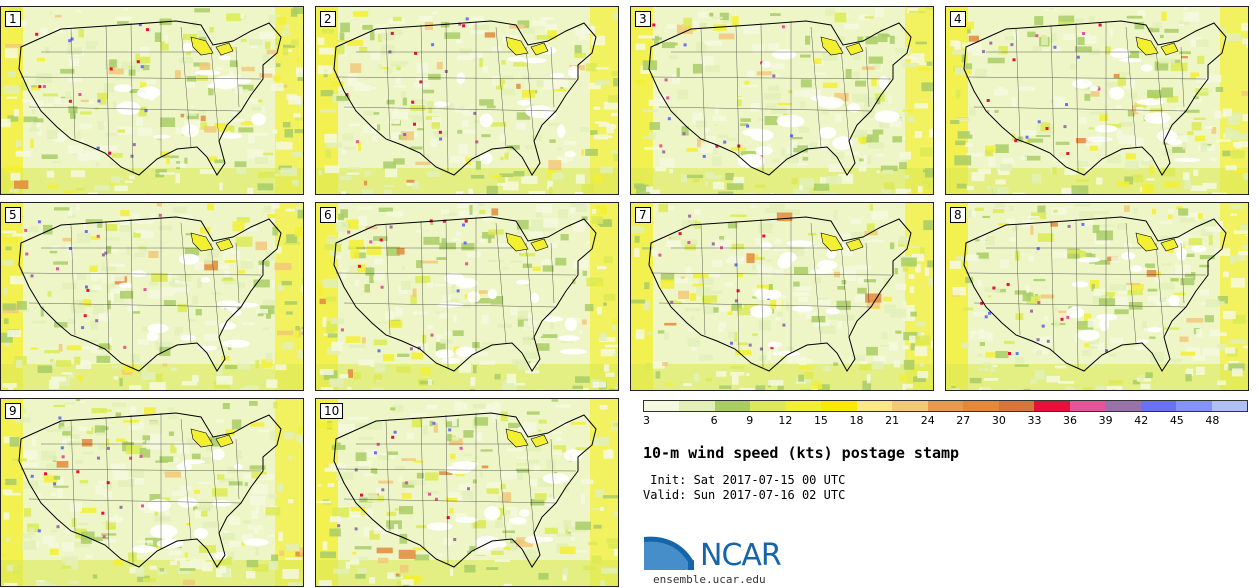  Describe the element at coordinates (1212, 420) in the screenshot. I see `colorbar-tick-label: 48` at that location.